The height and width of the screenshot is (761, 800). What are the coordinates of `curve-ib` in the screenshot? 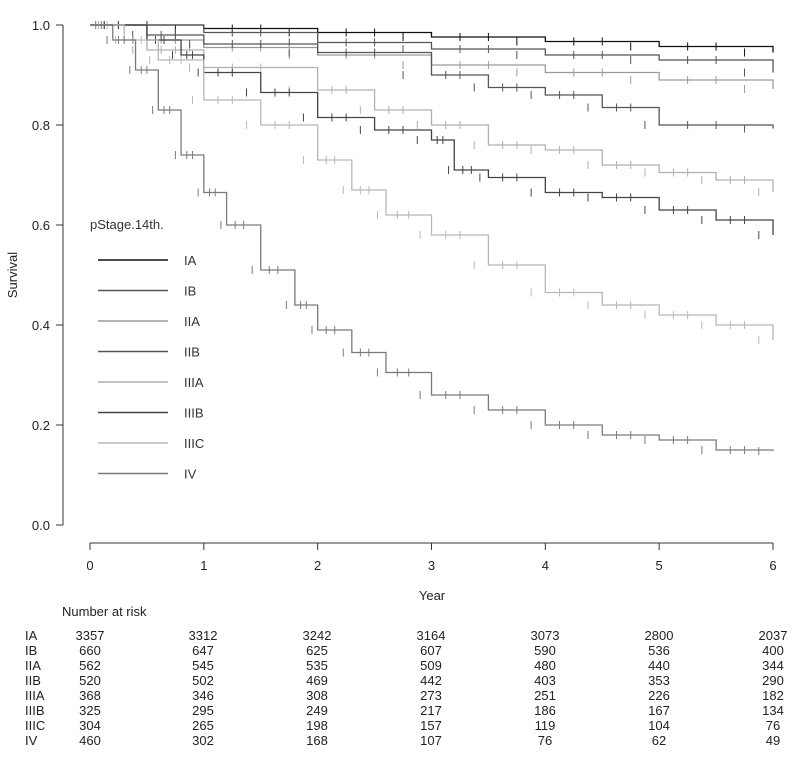 It's located at (432, 48).